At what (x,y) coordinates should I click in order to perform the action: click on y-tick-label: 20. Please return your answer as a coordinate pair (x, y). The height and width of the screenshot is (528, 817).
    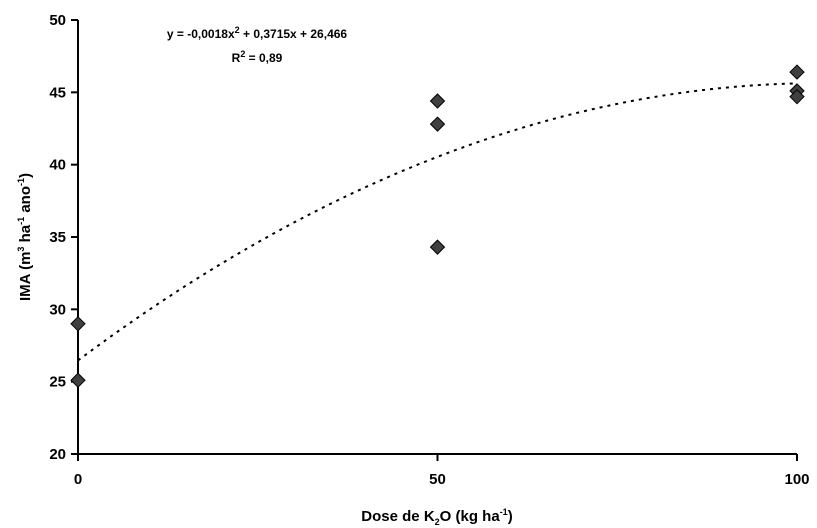
    Looking at the image, I should click on (57, 454).